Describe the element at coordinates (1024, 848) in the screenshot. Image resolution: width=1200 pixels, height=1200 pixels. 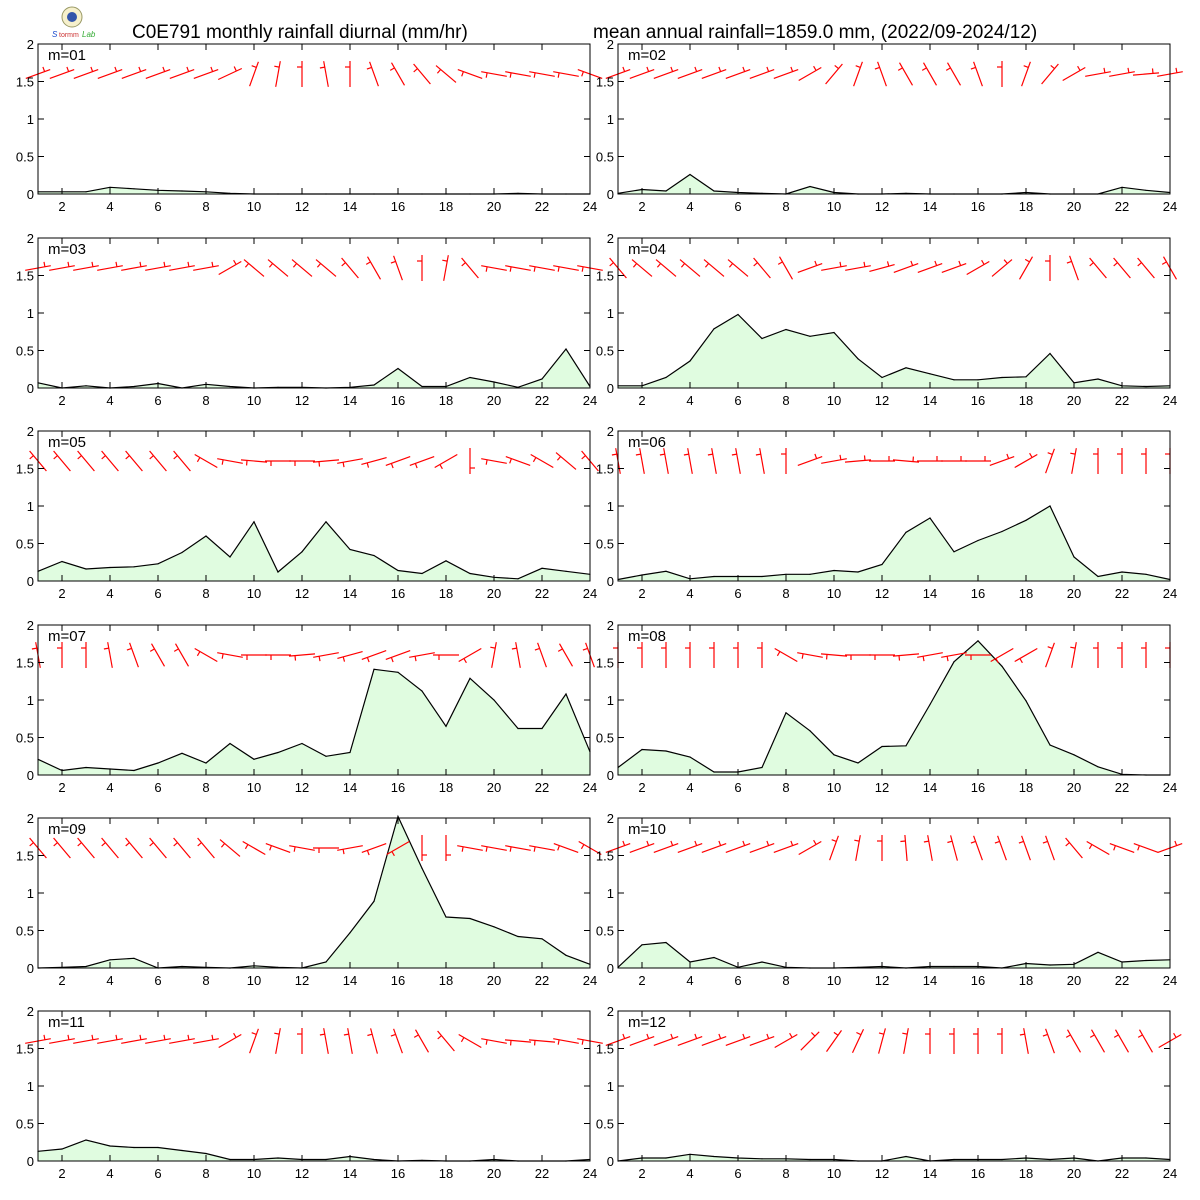
I see `wind-barb-m=10-18` at that location.